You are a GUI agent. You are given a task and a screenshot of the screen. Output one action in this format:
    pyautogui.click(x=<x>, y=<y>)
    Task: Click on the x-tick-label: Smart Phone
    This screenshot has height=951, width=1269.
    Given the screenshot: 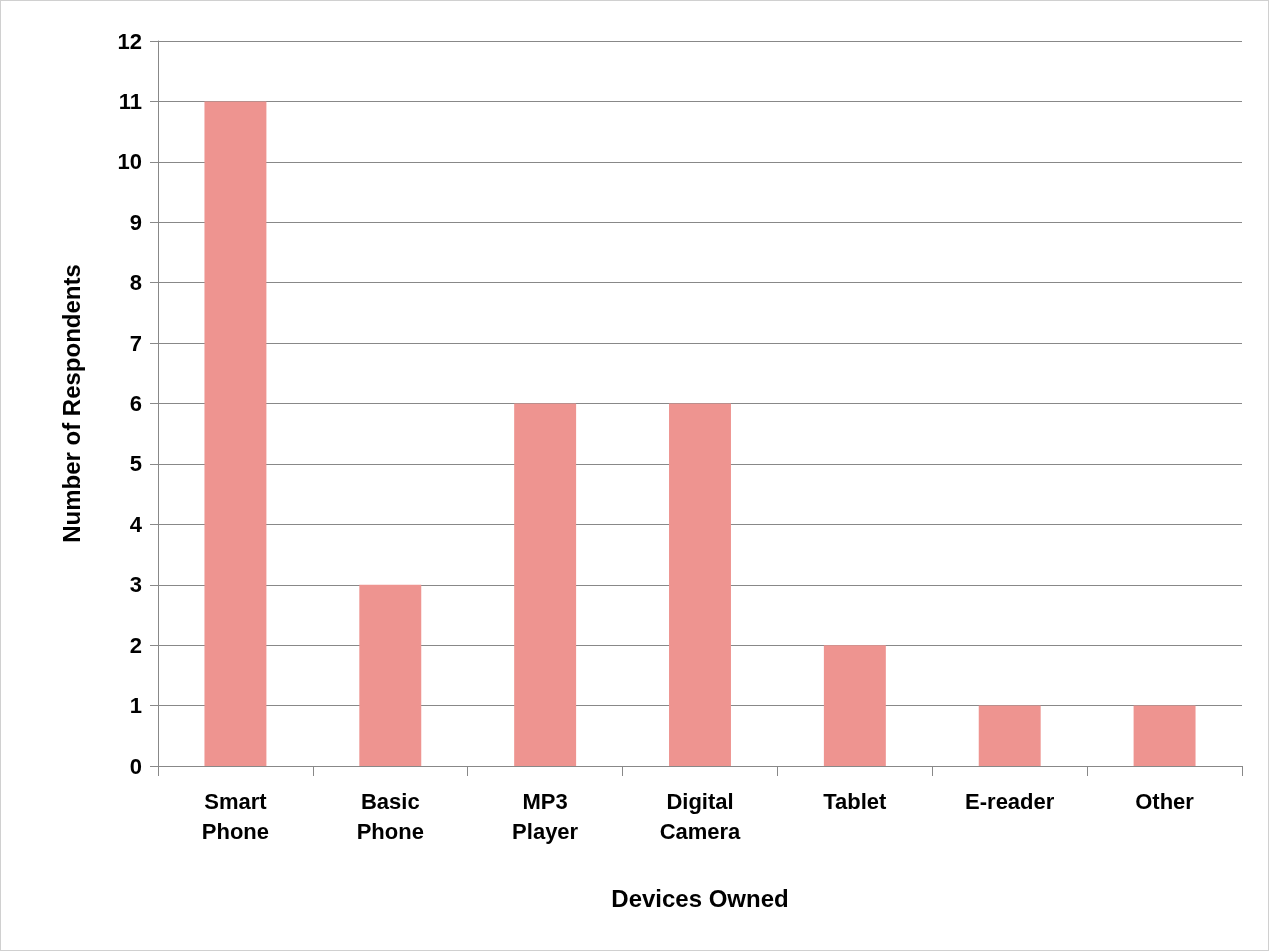 What is the action you would take?
    pyautogui.click(x=235, y=816)
    